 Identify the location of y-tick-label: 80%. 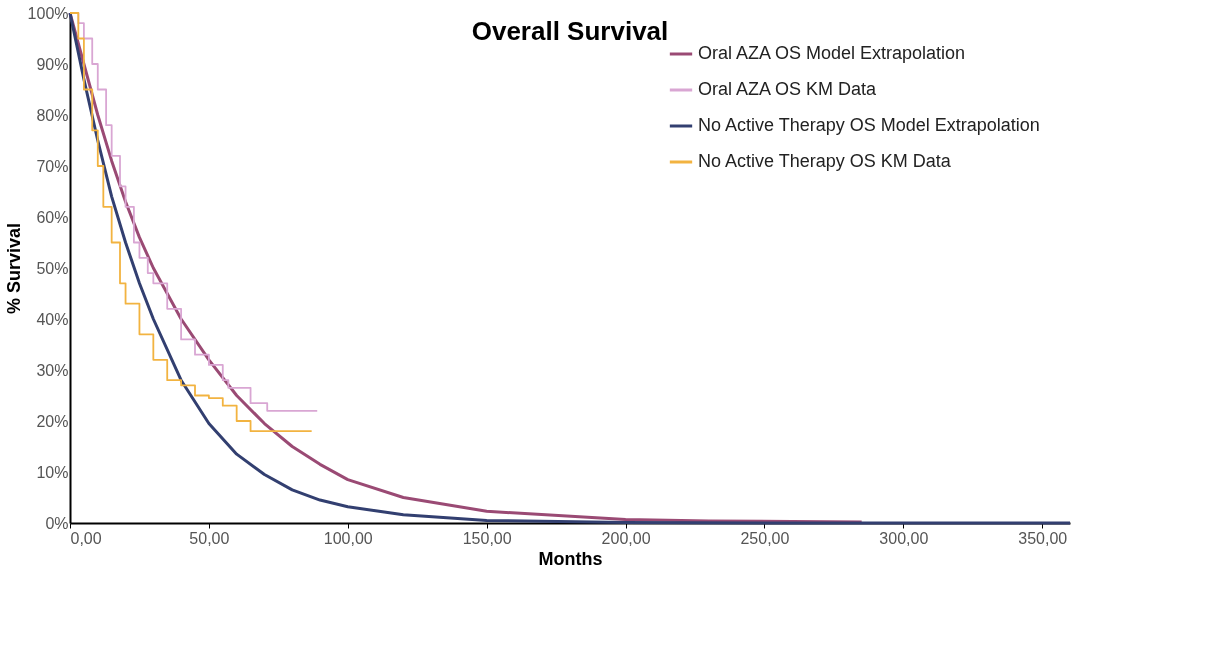
(52, 115).